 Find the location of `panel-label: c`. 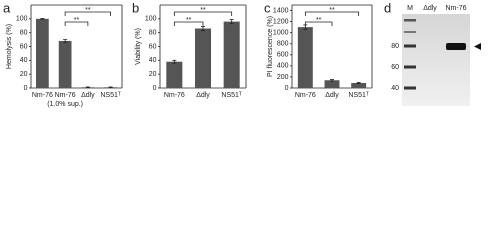

panel-label: c is located at coordinates (267, 7).